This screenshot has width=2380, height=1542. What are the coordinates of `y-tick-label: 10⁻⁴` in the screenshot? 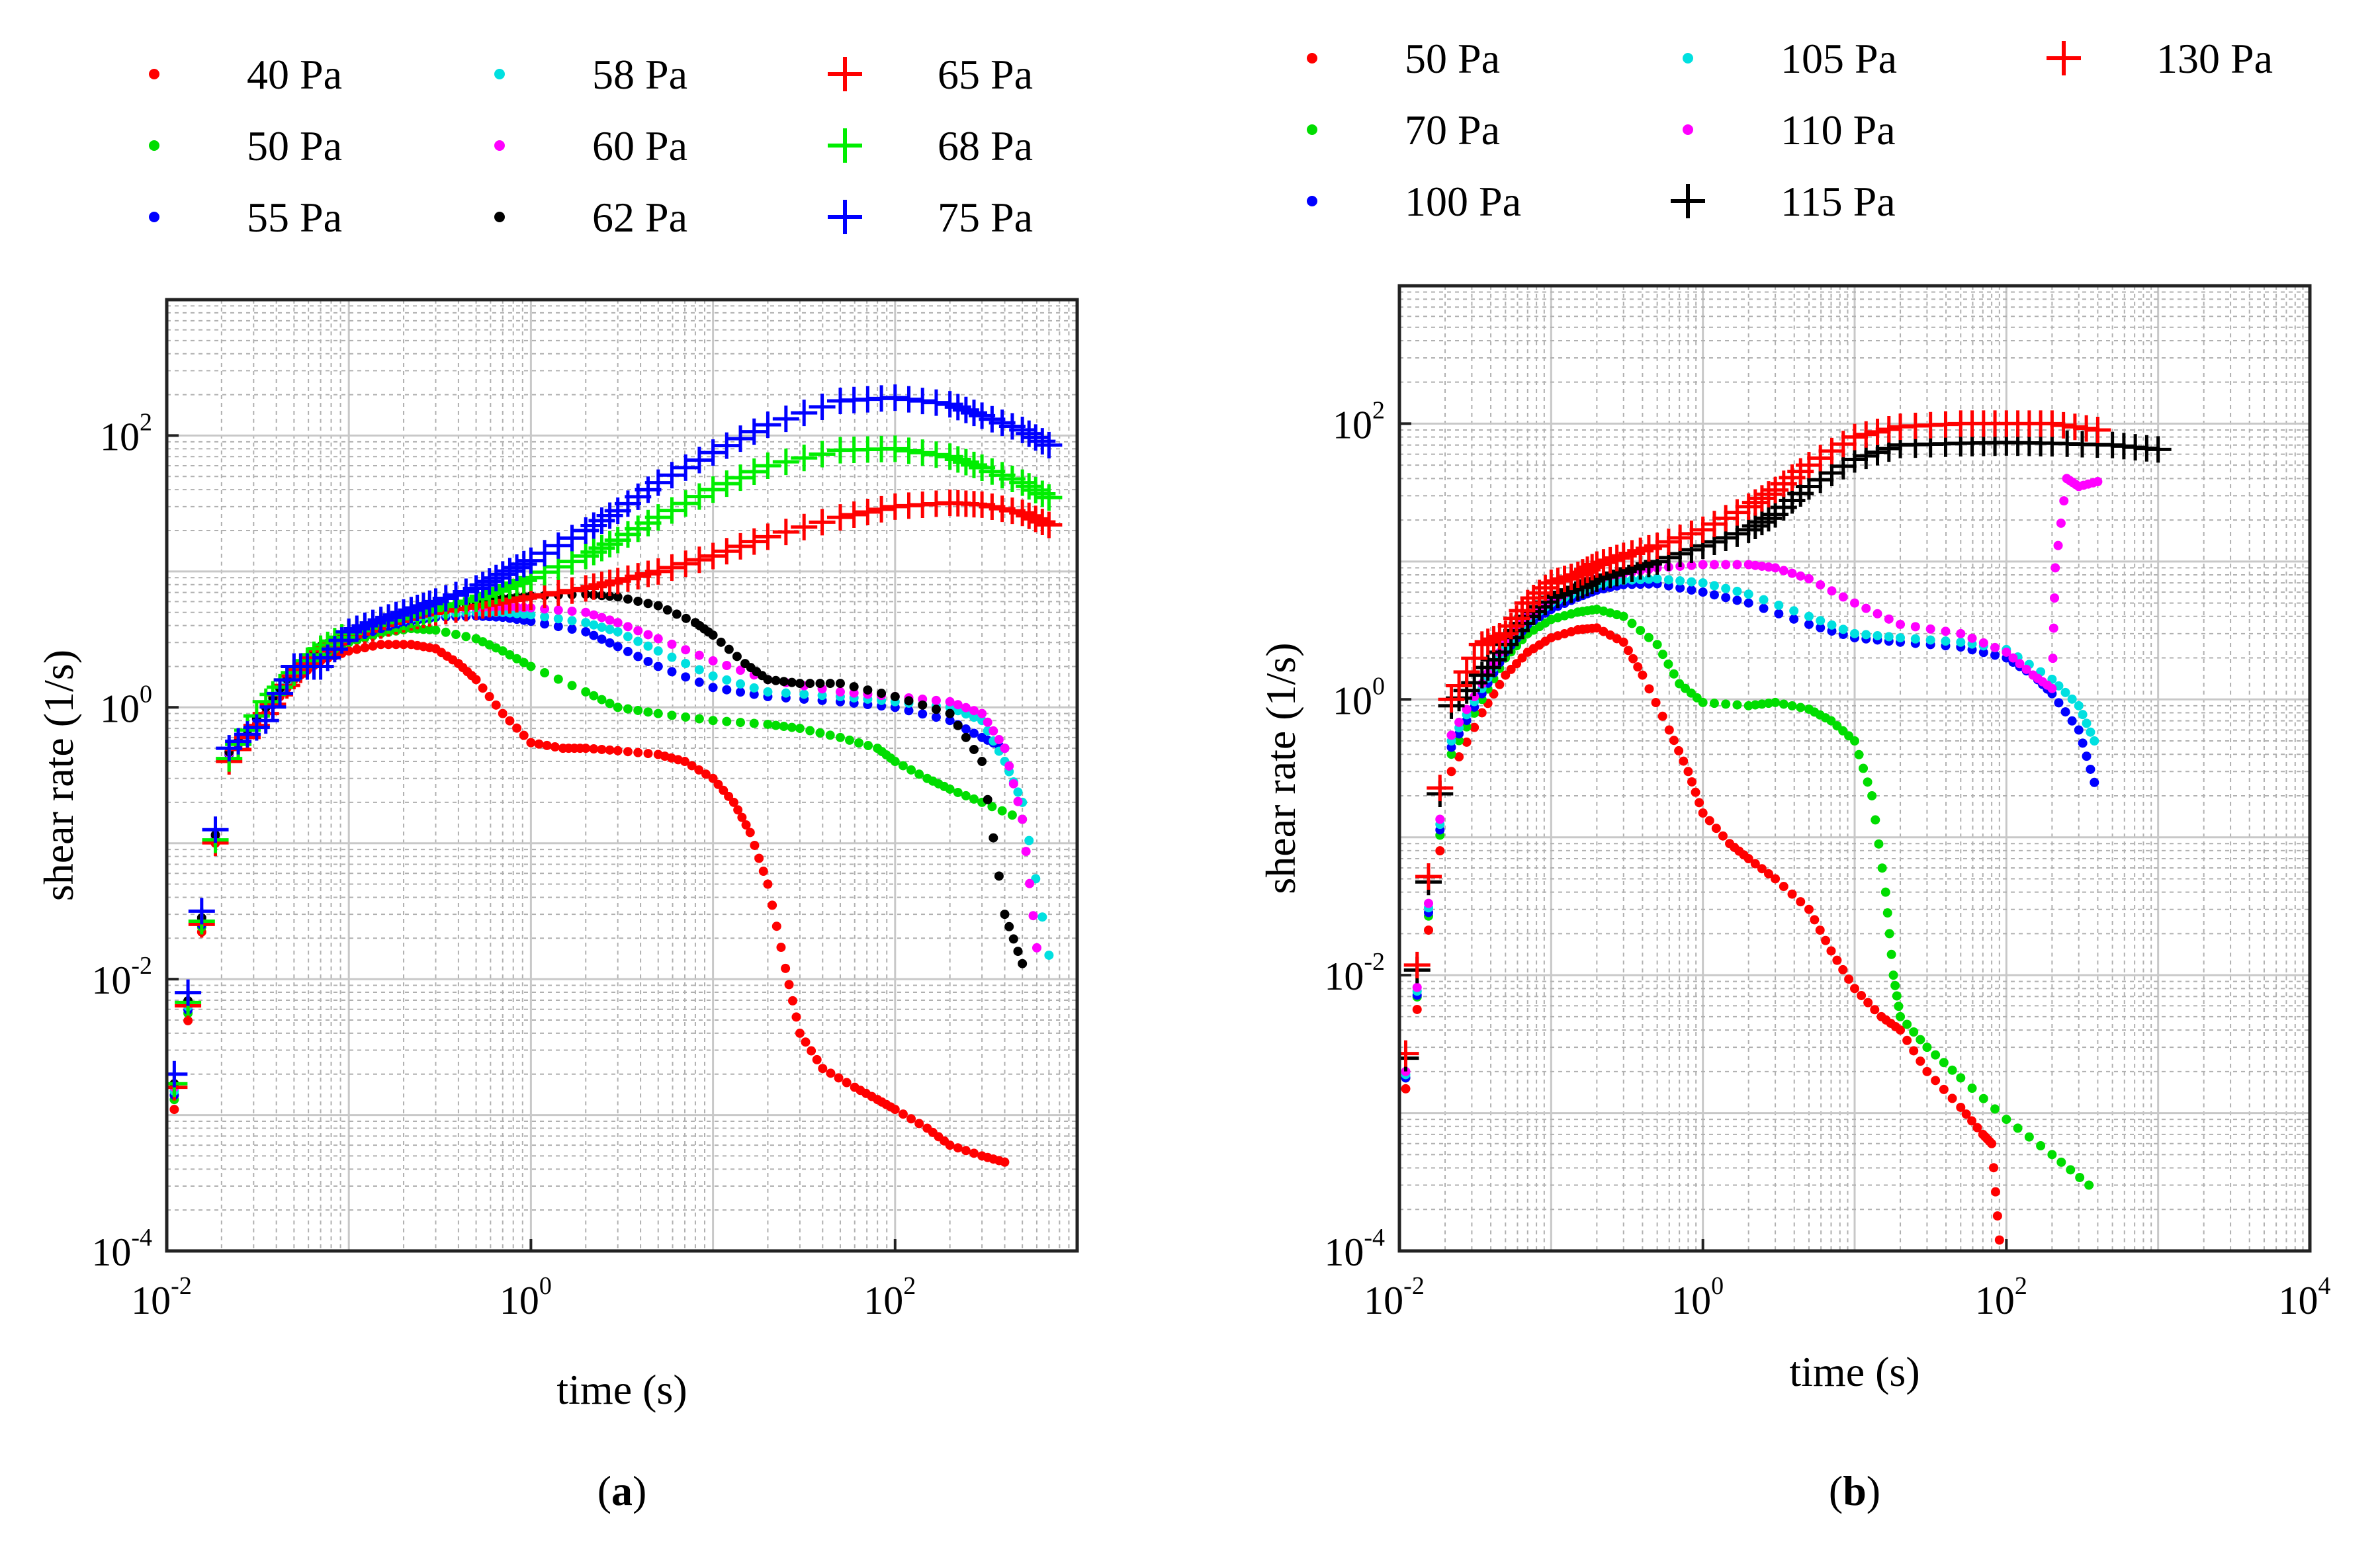 It's located at (121, 1249).